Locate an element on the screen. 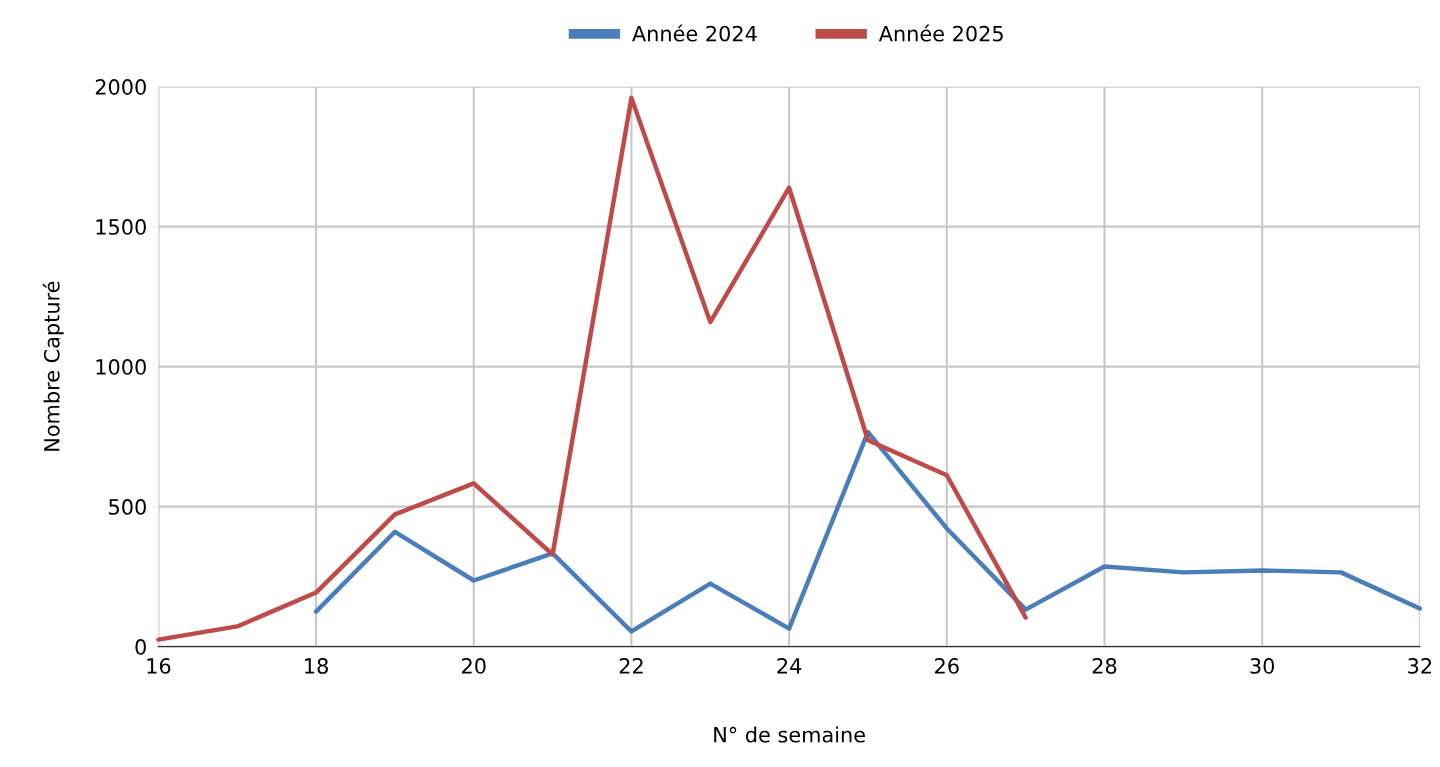  x-axis-title: N° de semaine is located at coordinates (789, 734).